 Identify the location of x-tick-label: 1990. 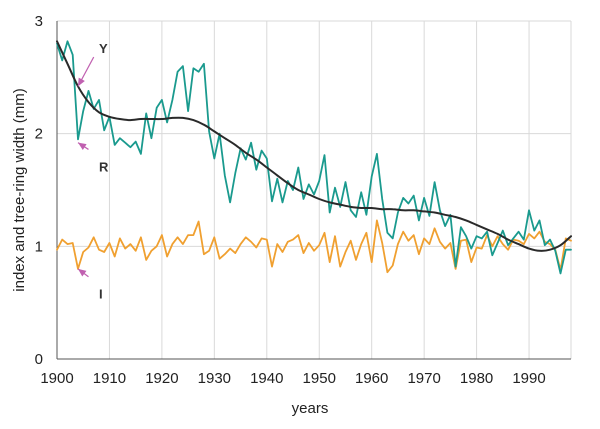
(528, 378).